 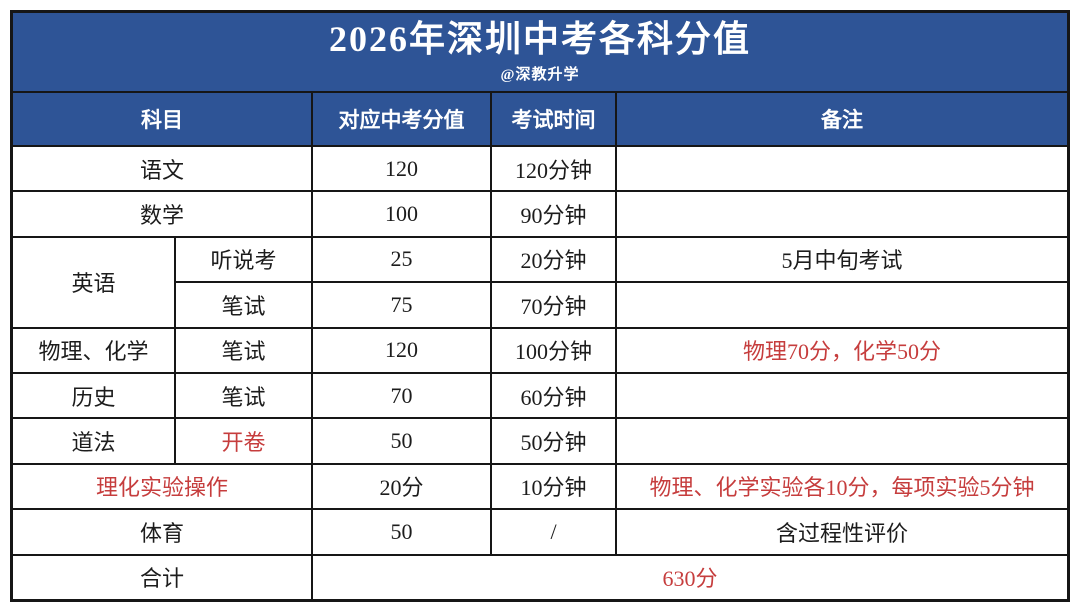 I want to click on cell-history-remark, so click(x=841, y=395).